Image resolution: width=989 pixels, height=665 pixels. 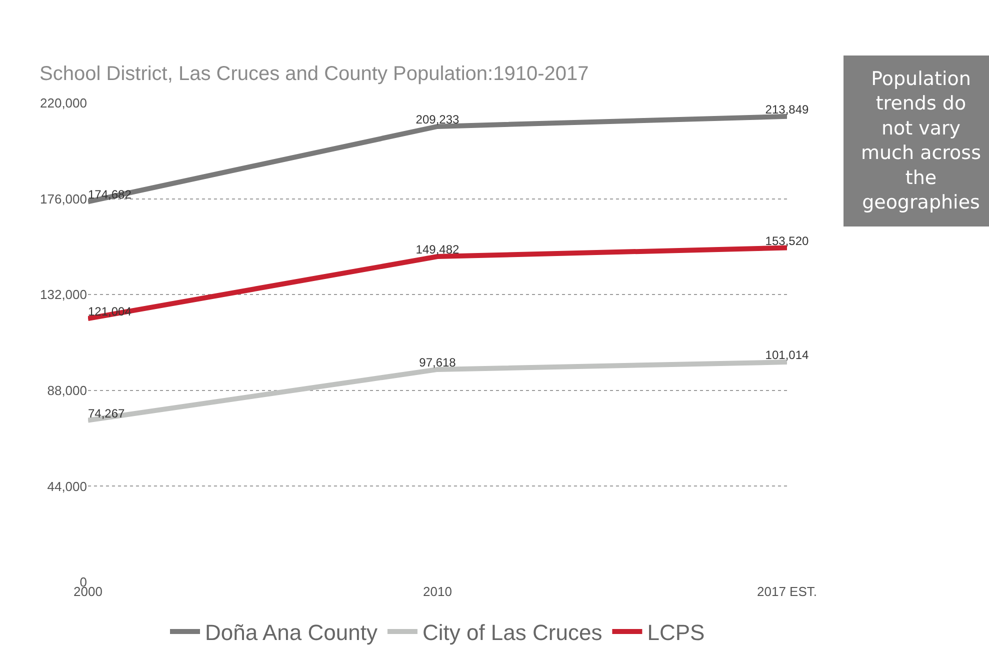 What do you see at coordinates (63, 103) in the screenshot?
I see `y-tick-label: 220,000` at bounding box center [63, 103].